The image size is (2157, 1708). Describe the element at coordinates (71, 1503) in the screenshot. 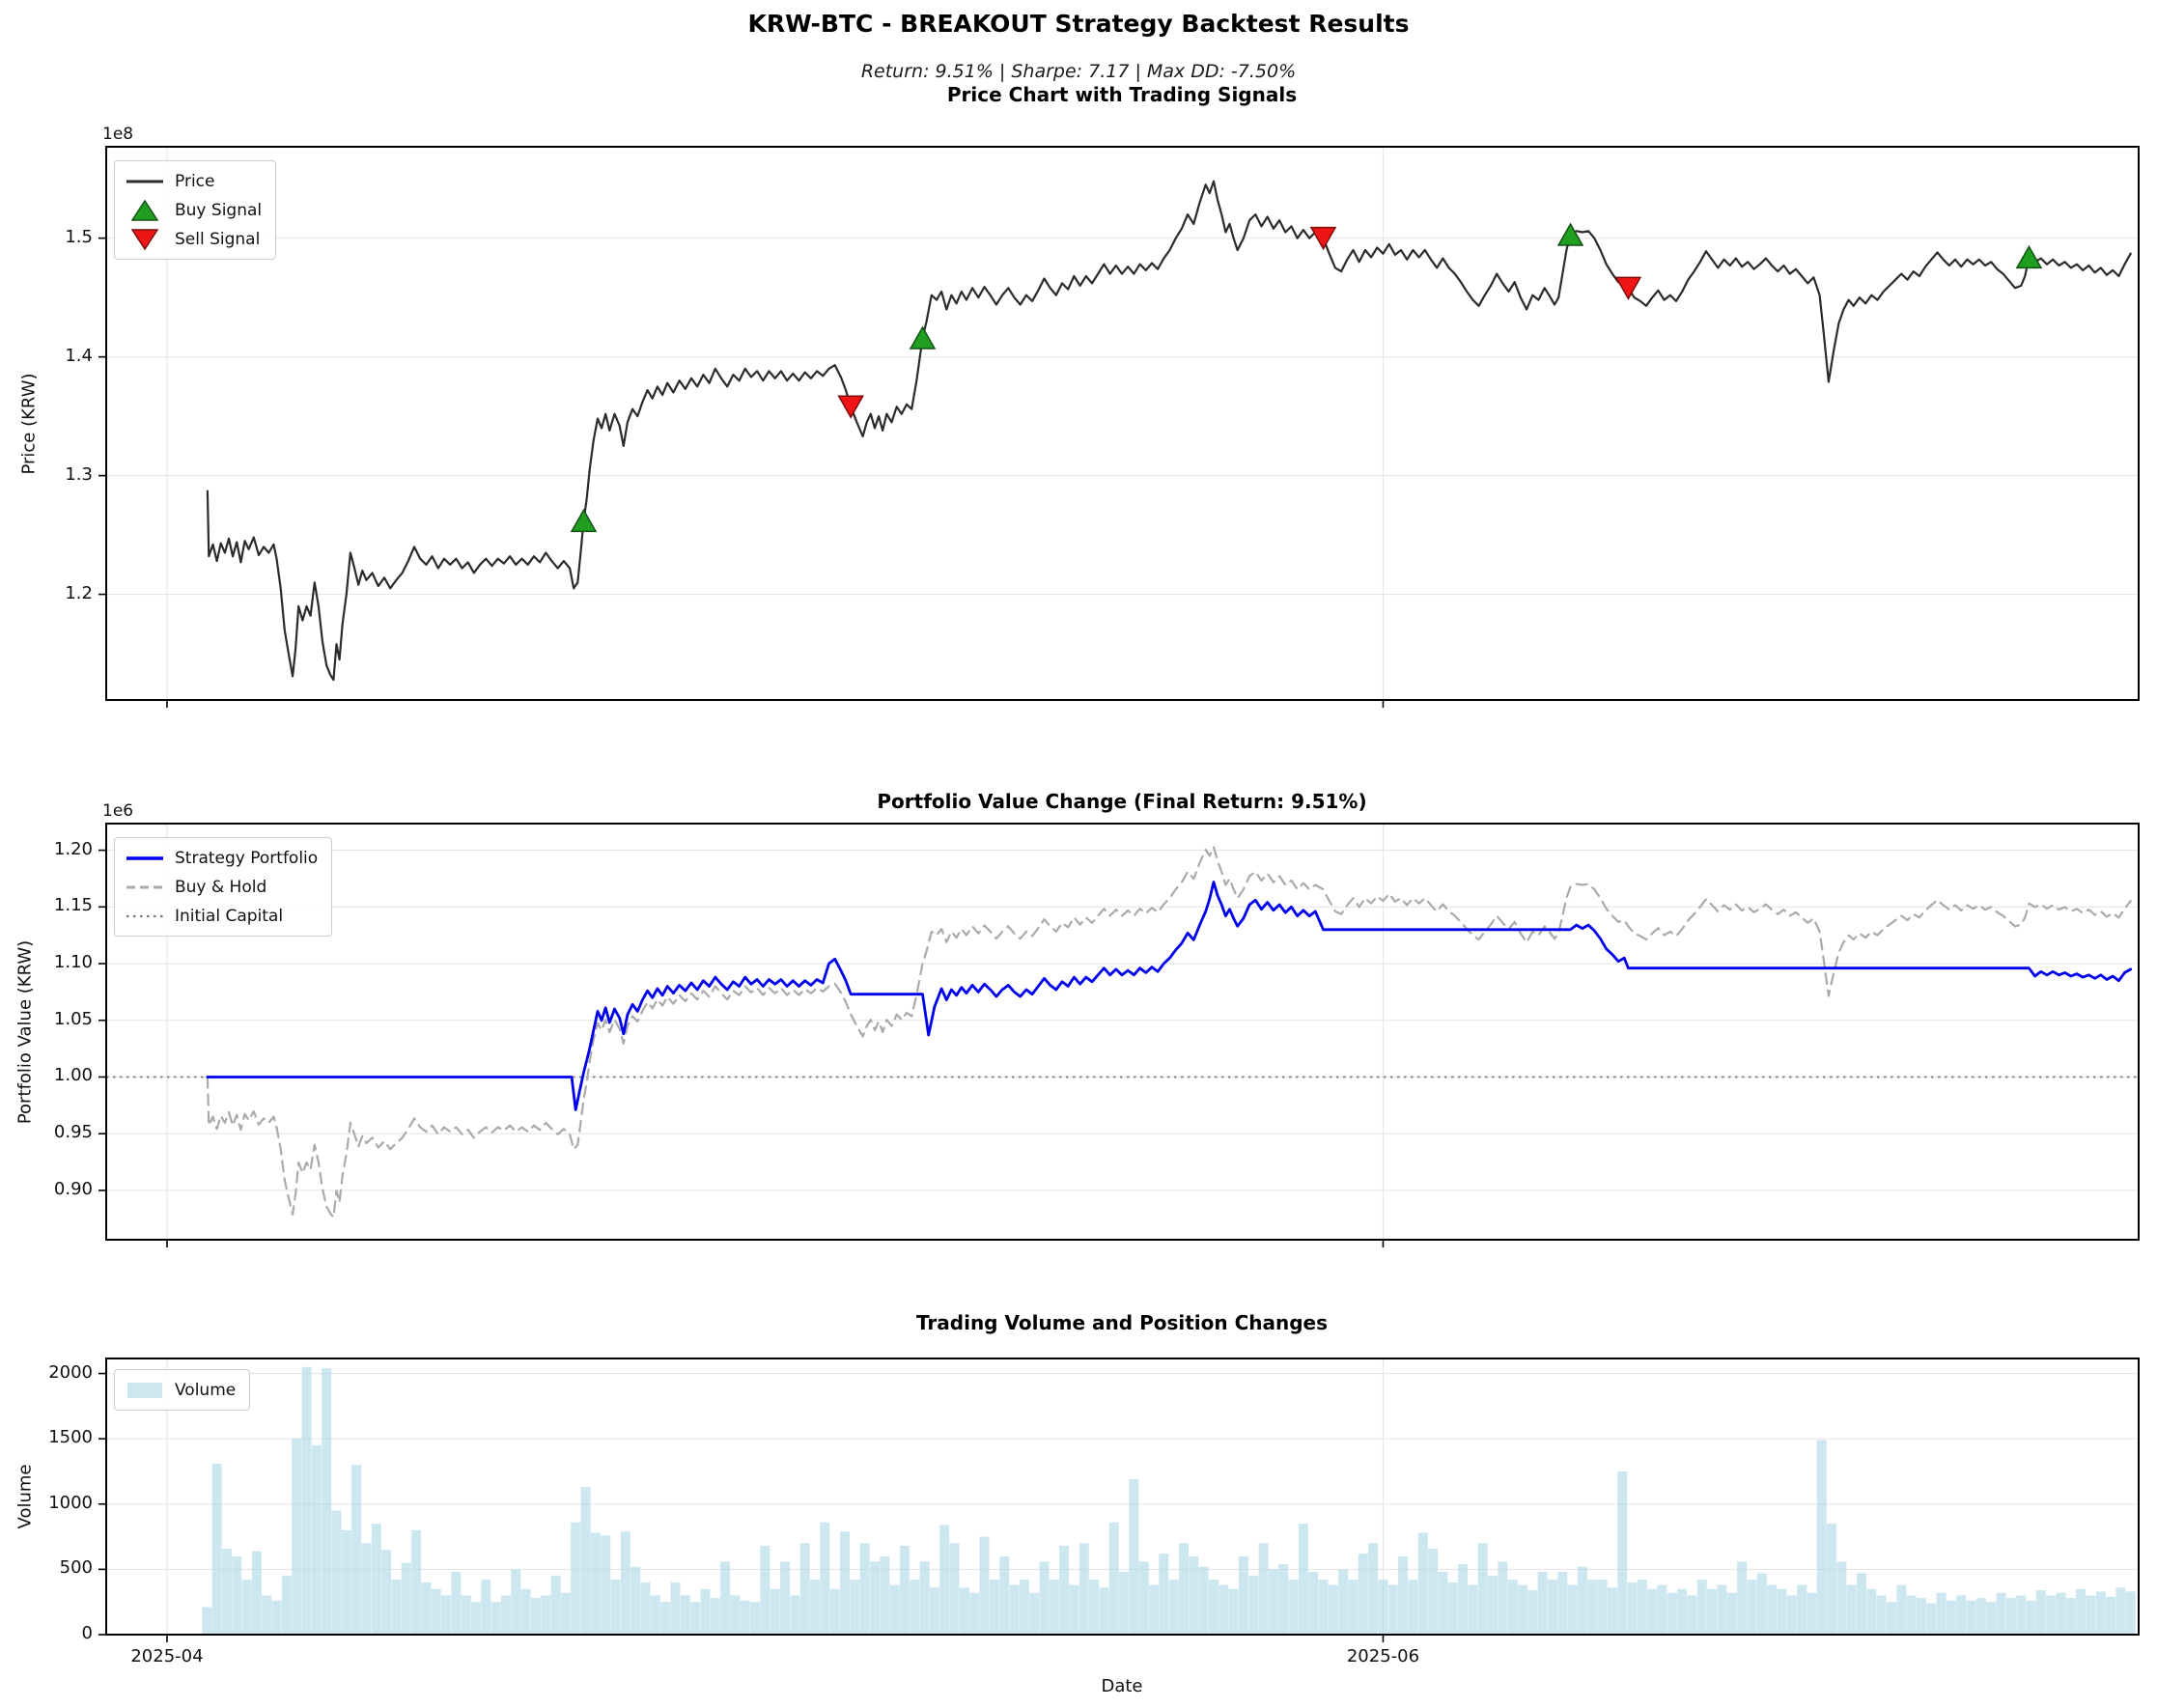

I see `y-tick-label: 1000` at that location.